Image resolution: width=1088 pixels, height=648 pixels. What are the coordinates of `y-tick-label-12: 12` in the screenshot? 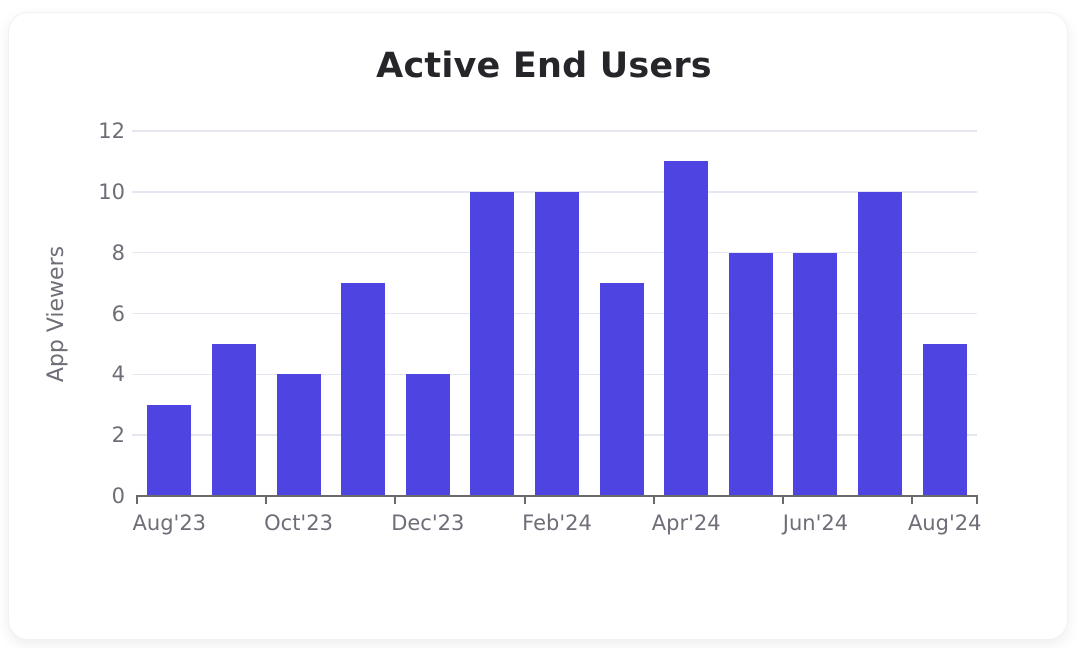 It's located at (111, 131).